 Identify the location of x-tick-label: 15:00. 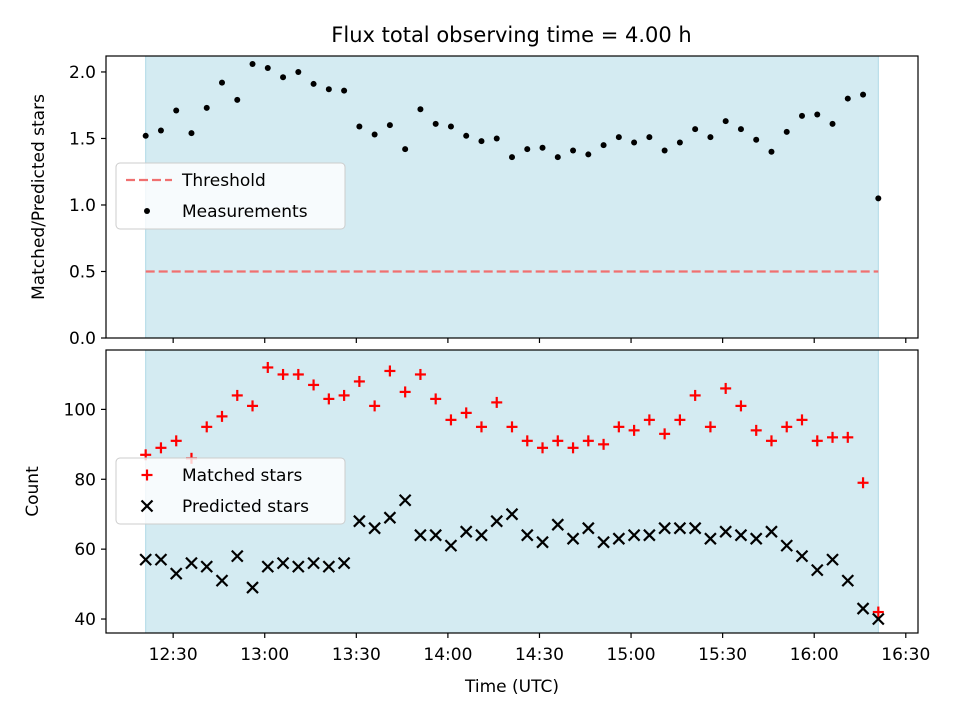
(631, 655).